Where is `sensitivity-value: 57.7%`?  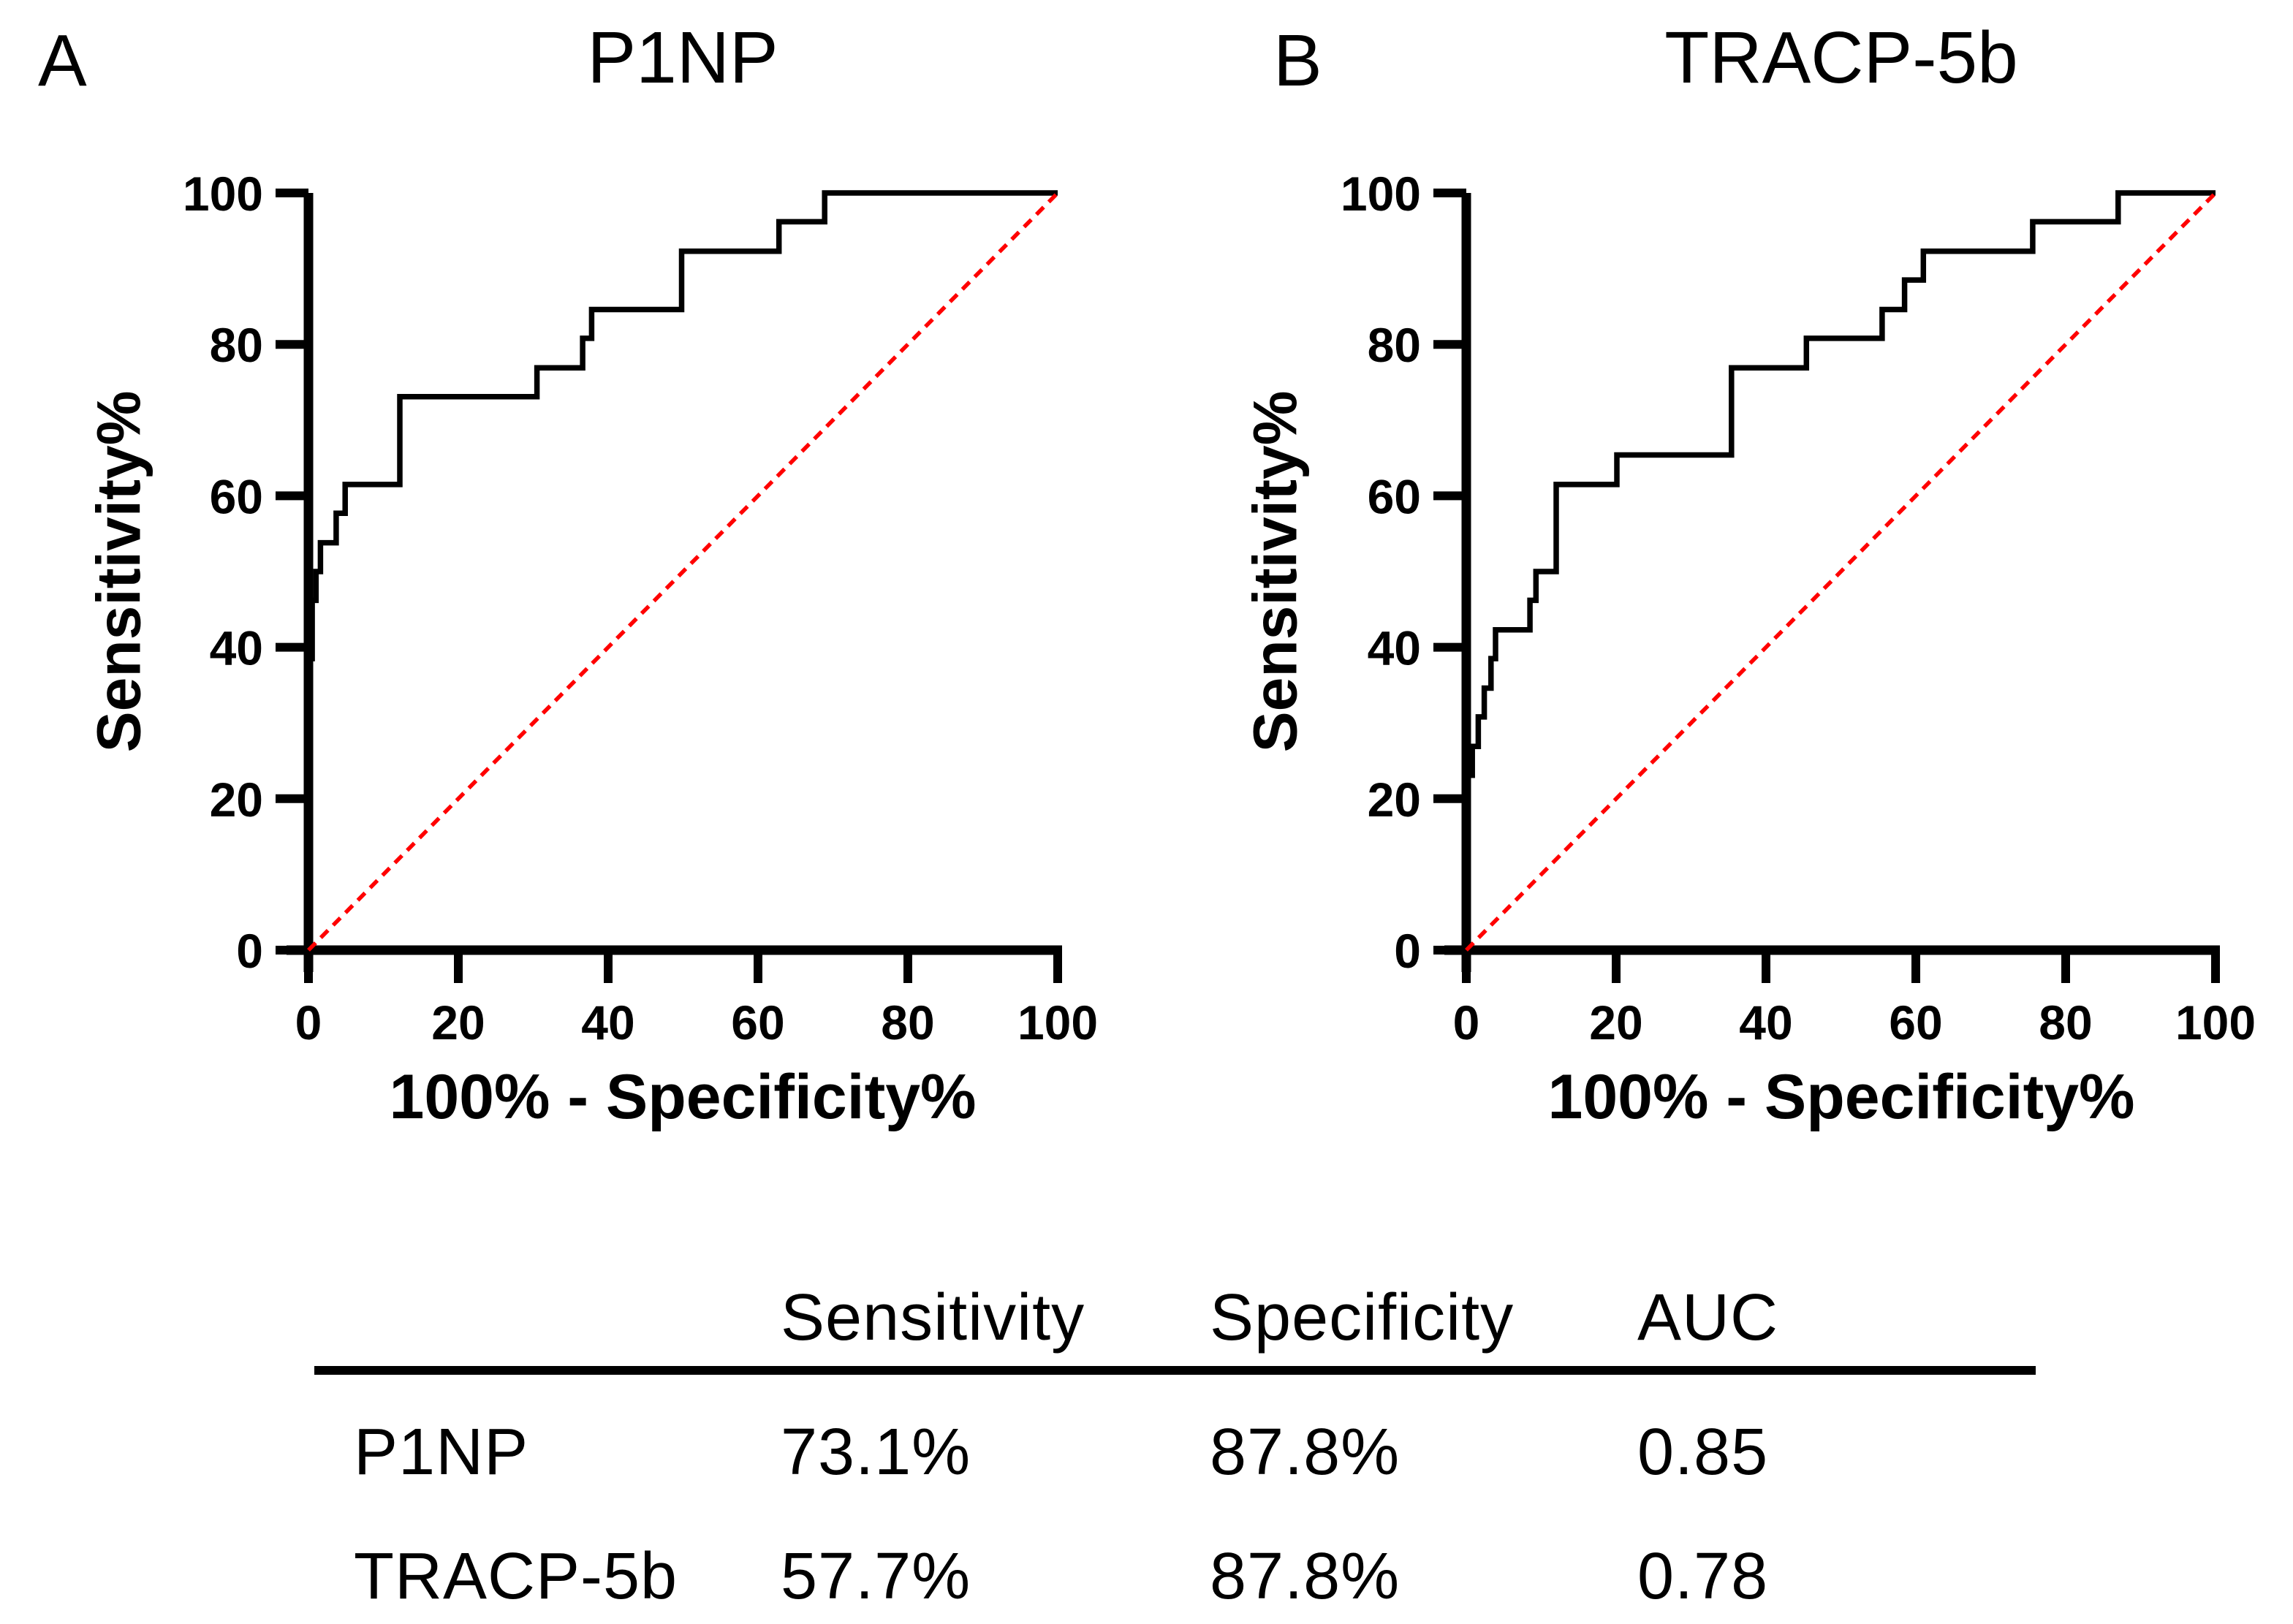 sensitivity-value: 57.7% is located at coordinates (876, 1576).